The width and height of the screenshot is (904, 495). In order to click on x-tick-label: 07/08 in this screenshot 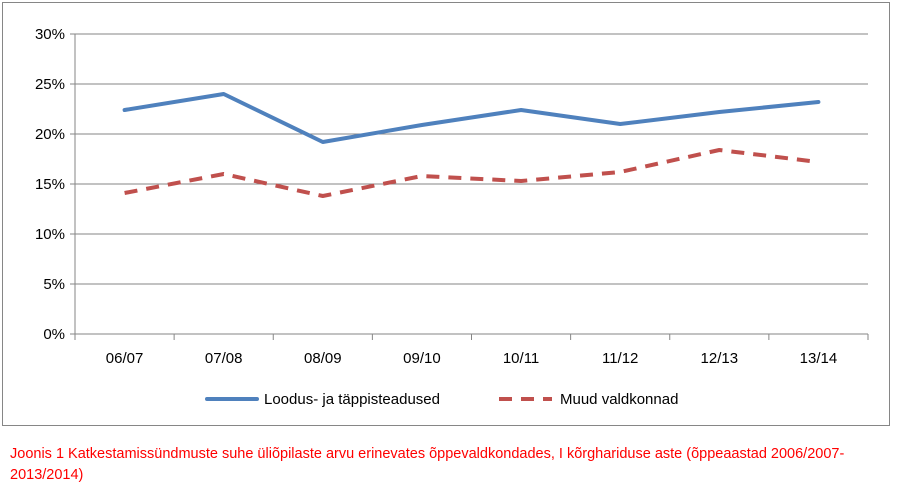, I will do `click(224, 358)`.